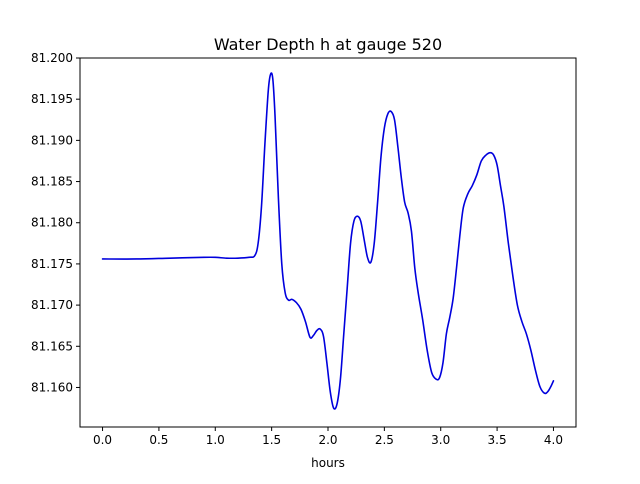 This screenshot has height=484, width=640. What do you see at coordinates (52, 346) in the screenshot?
I see `y-tick-label: 81.165` at bounding box center [52, 346].